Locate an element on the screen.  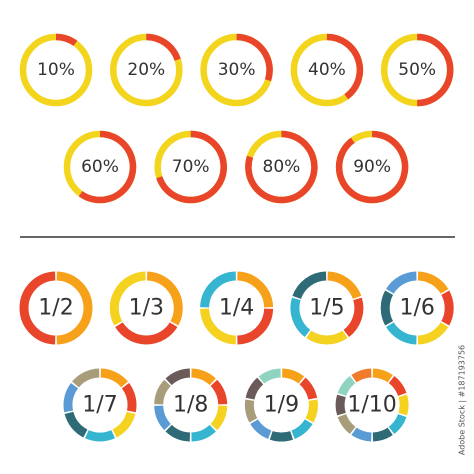
ring-label: 70% is located at coordinates (191, 167).